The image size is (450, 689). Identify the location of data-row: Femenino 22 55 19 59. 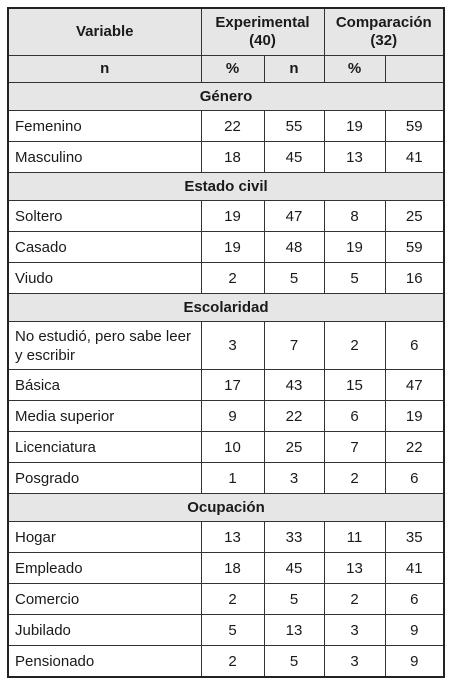
(226, 126).